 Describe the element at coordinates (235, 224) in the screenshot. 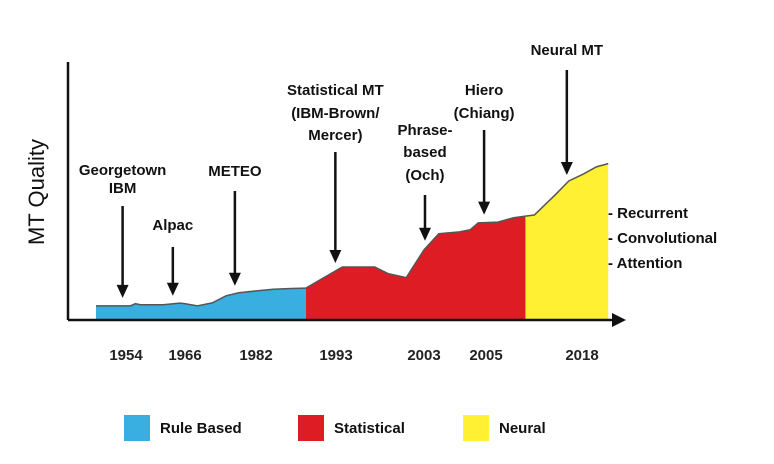

I see `annotation: METEO` at that location.